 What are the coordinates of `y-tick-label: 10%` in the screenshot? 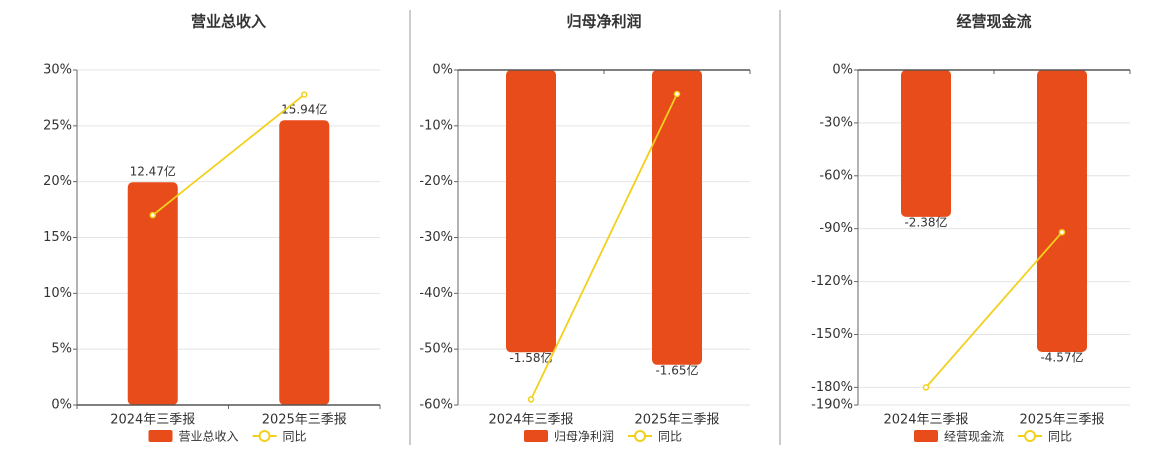 It's located at (57, 293).